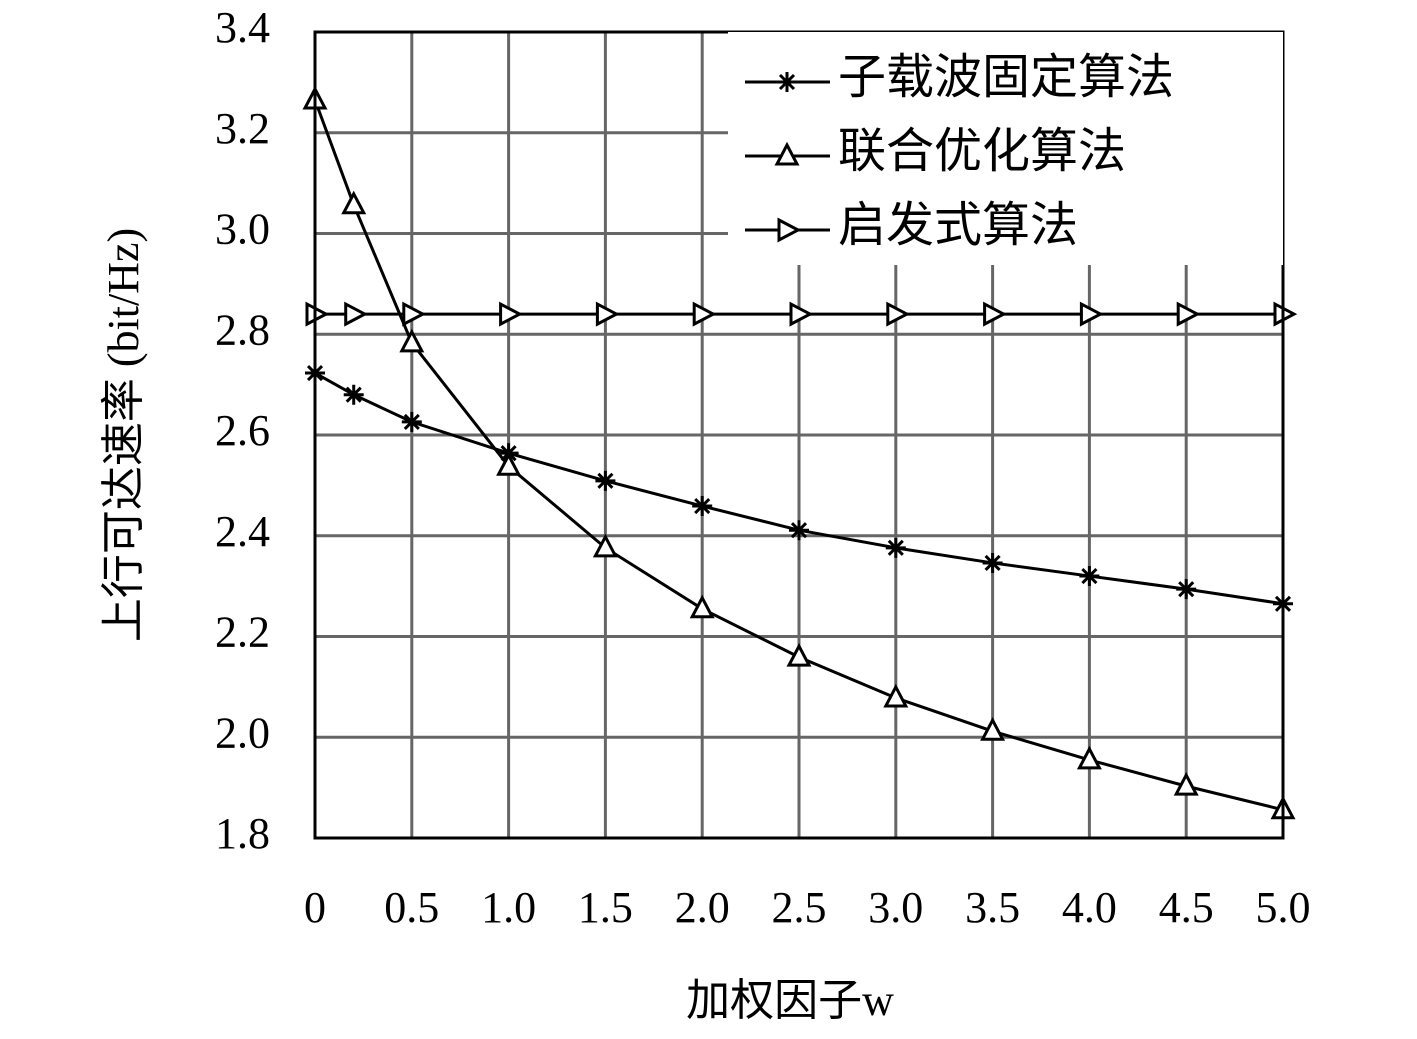 The image size is (1417, 1039). I want to click on x-tick-label: 2.0, so click(702, 907).